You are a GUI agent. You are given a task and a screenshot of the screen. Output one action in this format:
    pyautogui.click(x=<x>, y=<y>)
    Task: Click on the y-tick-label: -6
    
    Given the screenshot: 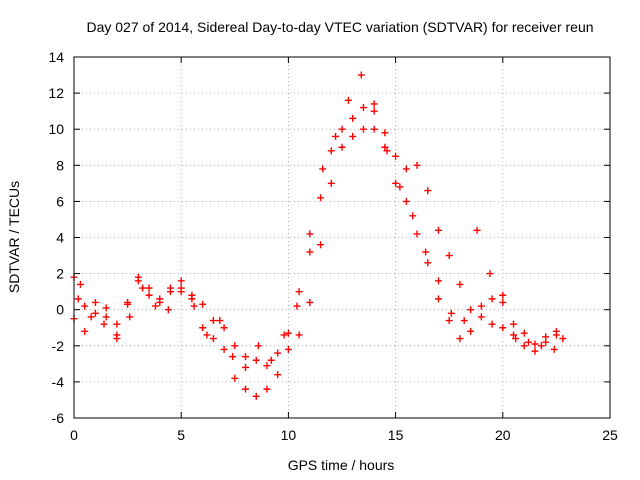 What is the action you would take?
    pyautogui.click(x=58, y=418)
    